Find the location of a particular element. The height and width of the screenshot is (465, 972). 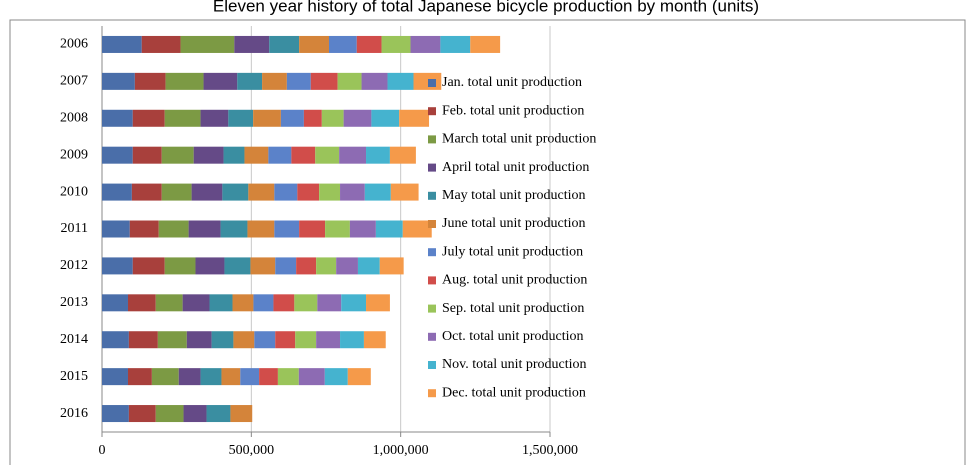

x-tick-label: 1,500,000 is located at coordinates (550, 450).